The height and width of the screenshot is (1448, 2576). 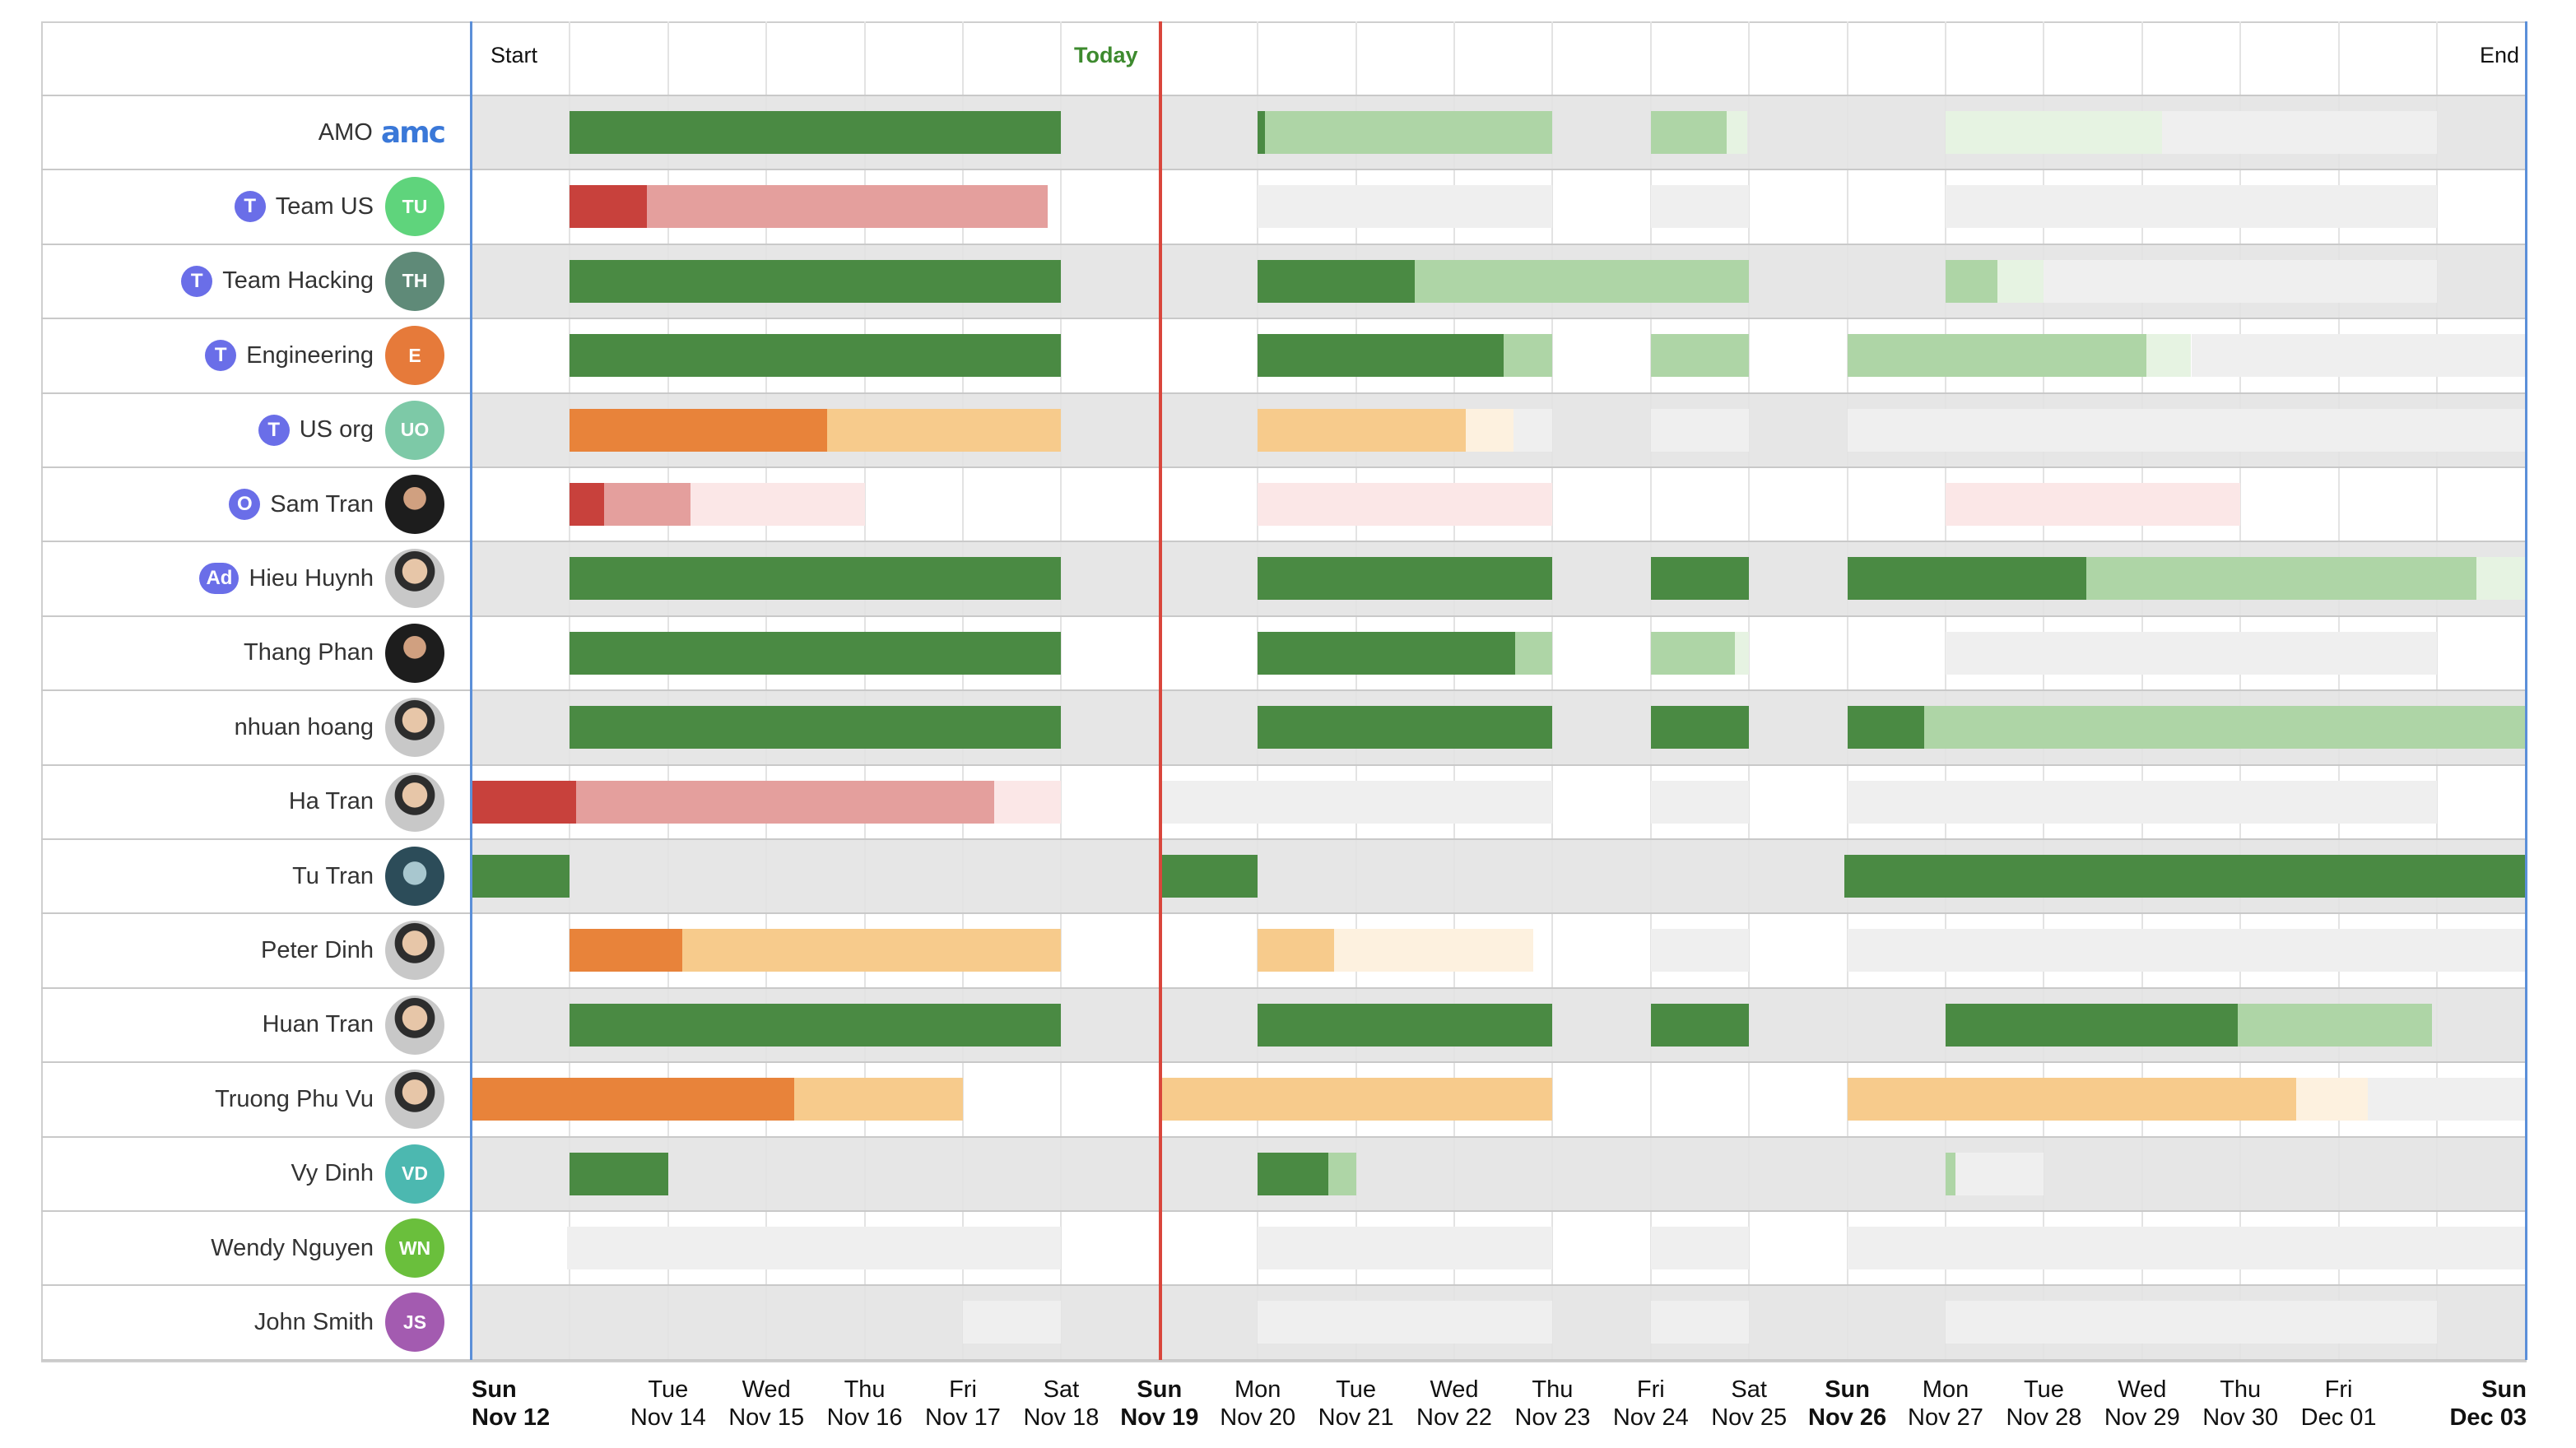 What do you see at coordinates (368, 876) in the screenshot?
I see `row-label: Tu Tran` at bounding box center [368, 876].